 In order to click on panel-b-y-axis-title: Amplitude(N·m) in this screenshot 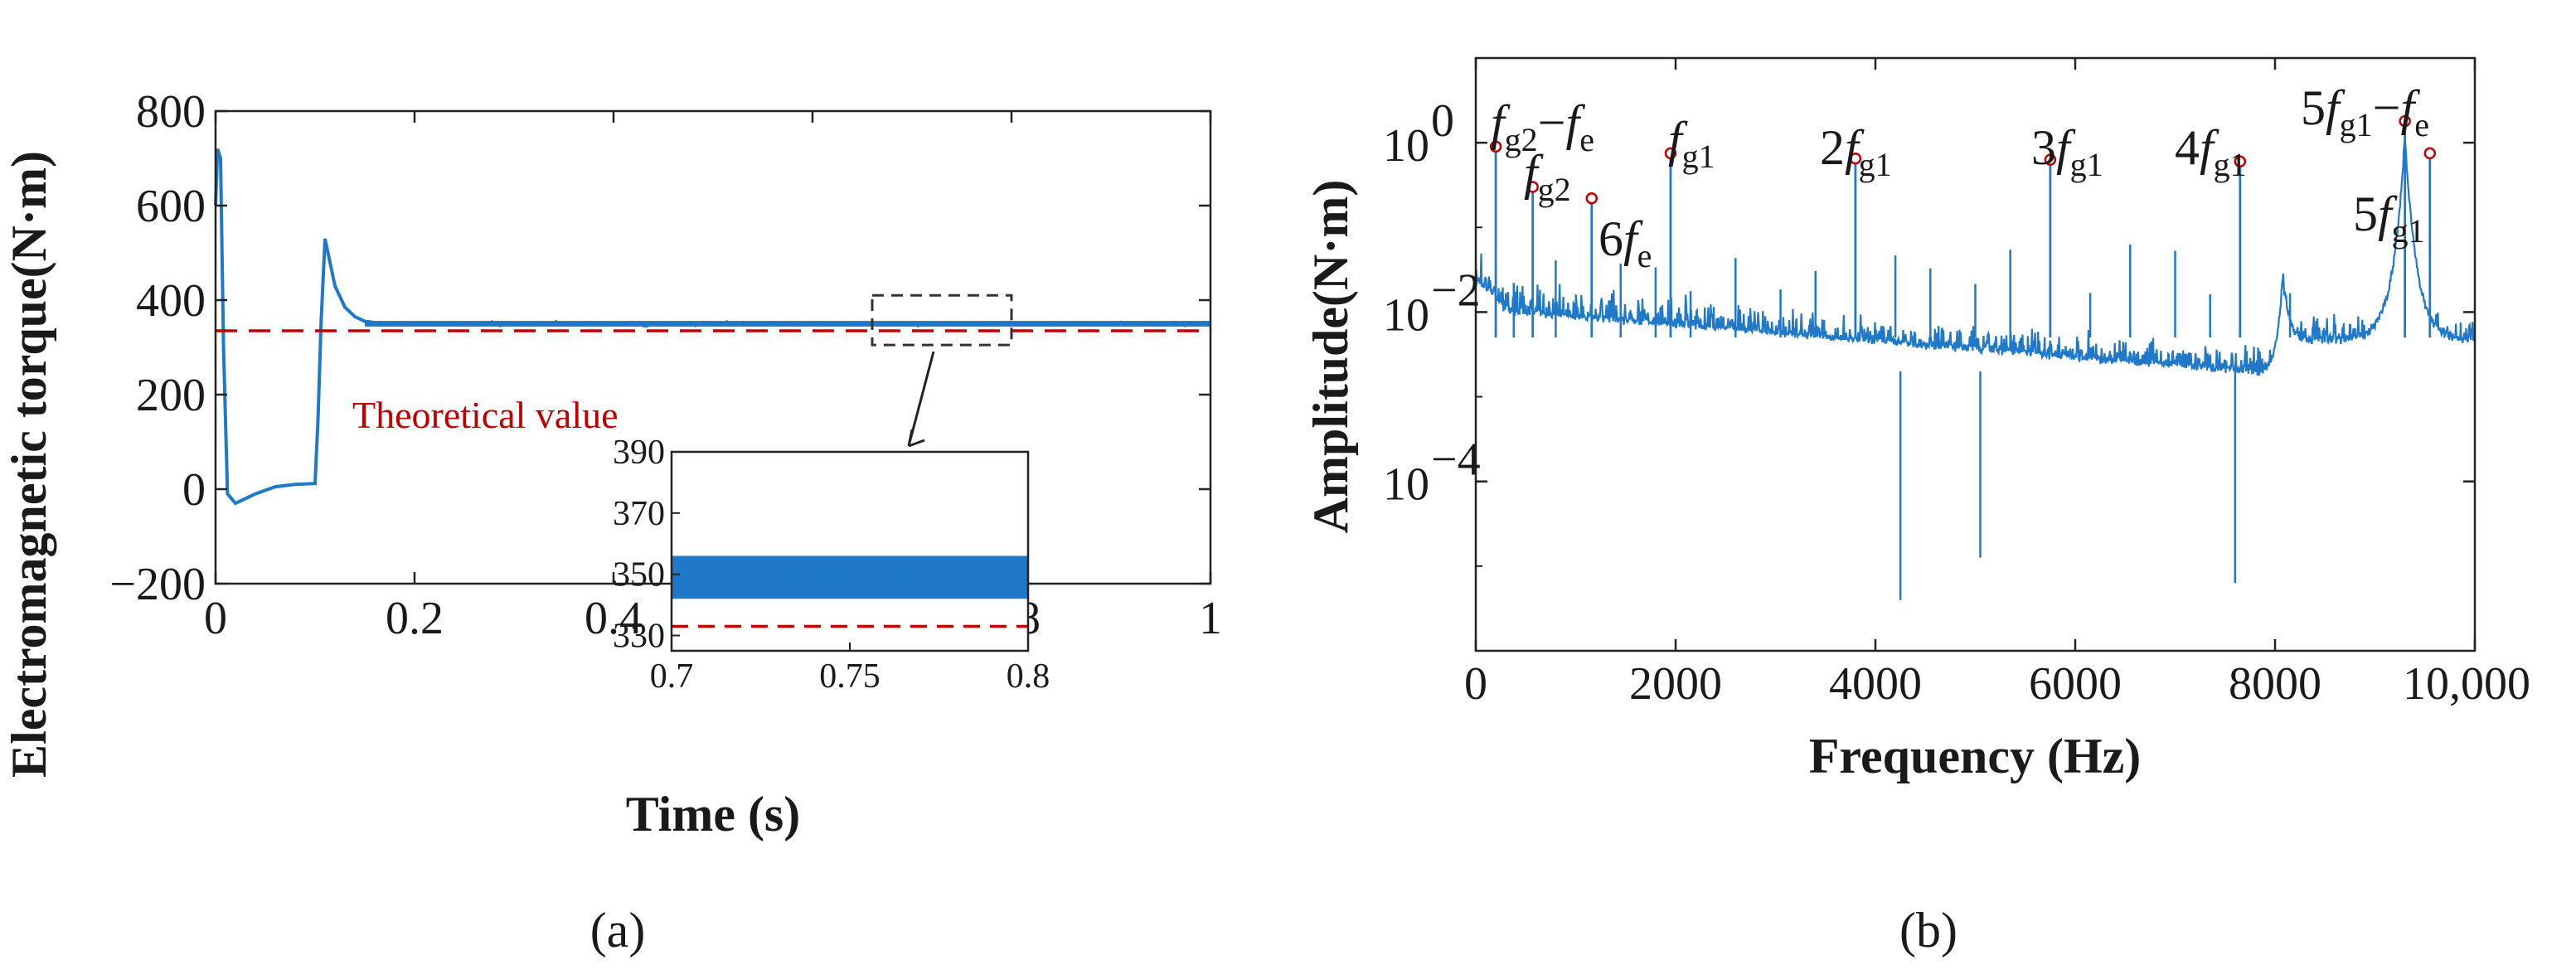, I will do `click(1330, 357)`.